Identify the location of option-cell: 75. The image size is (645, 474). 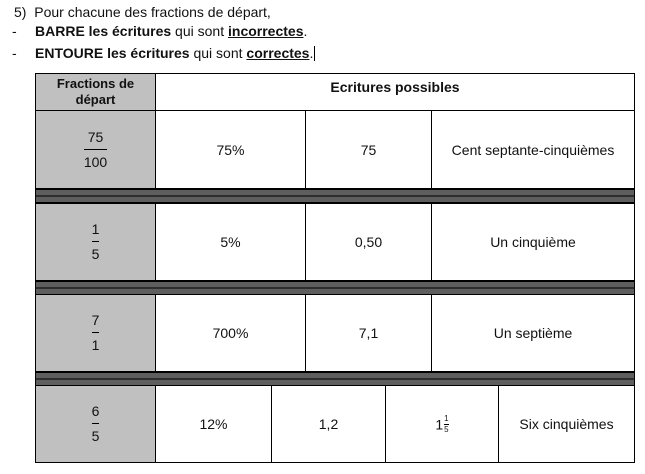
(368, 149).